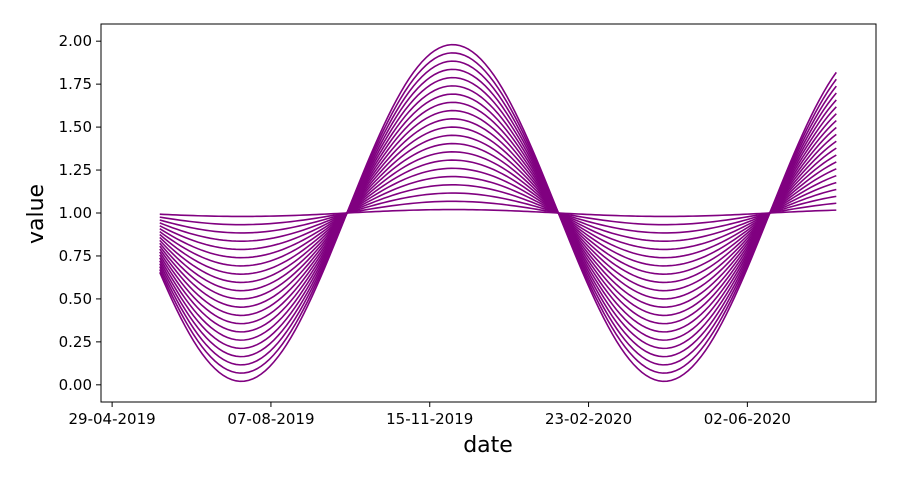 The width and height of the screenshot is (901, 481). I want to click on x-tick-label-3: 15-11-2019, so click(429, 419).